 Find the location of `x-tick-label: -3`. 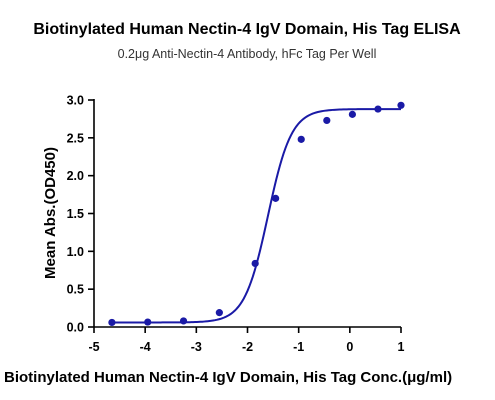

x-tick-label: -3 is located at coordinates (196, 347).